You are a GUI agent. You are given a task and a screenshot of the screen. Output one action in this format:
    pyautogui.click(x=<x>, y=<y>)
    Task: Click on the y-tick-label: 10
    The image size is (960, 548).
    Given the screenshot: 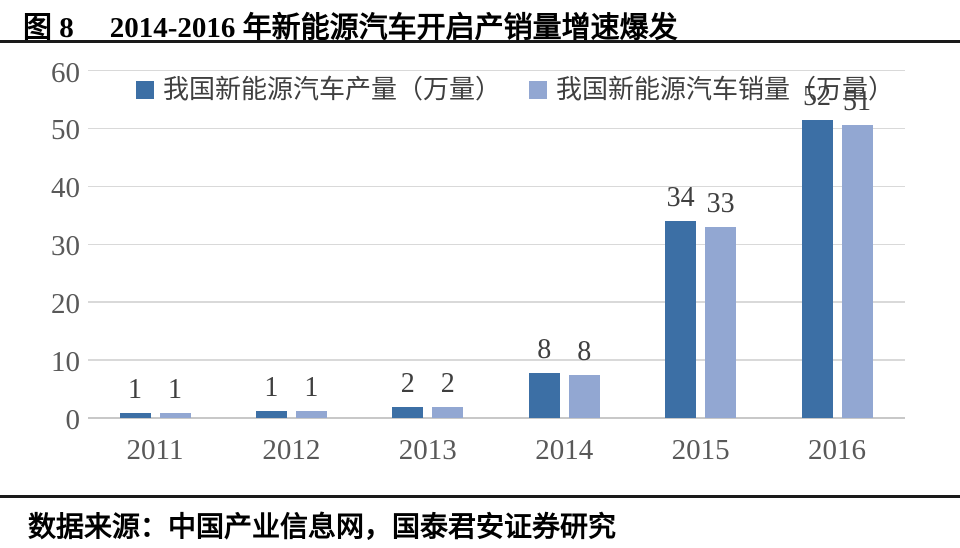 What is the action you would take?
    pyautogui.click(x=65, y=362)
    